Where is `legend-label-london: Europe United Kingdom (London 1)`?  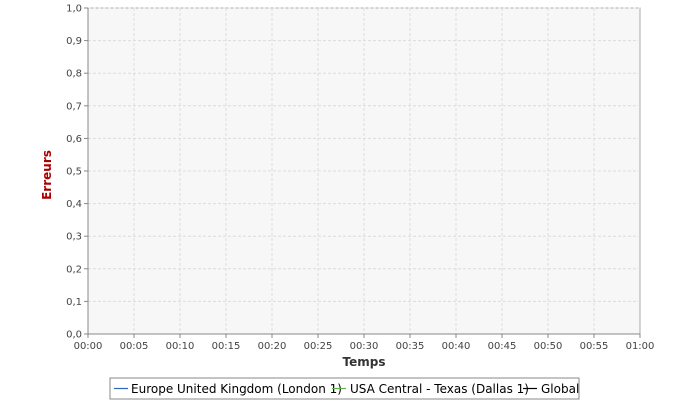
legend-label-london: Europe United Kingdom (London 1) is located at coordinates (236, 389).